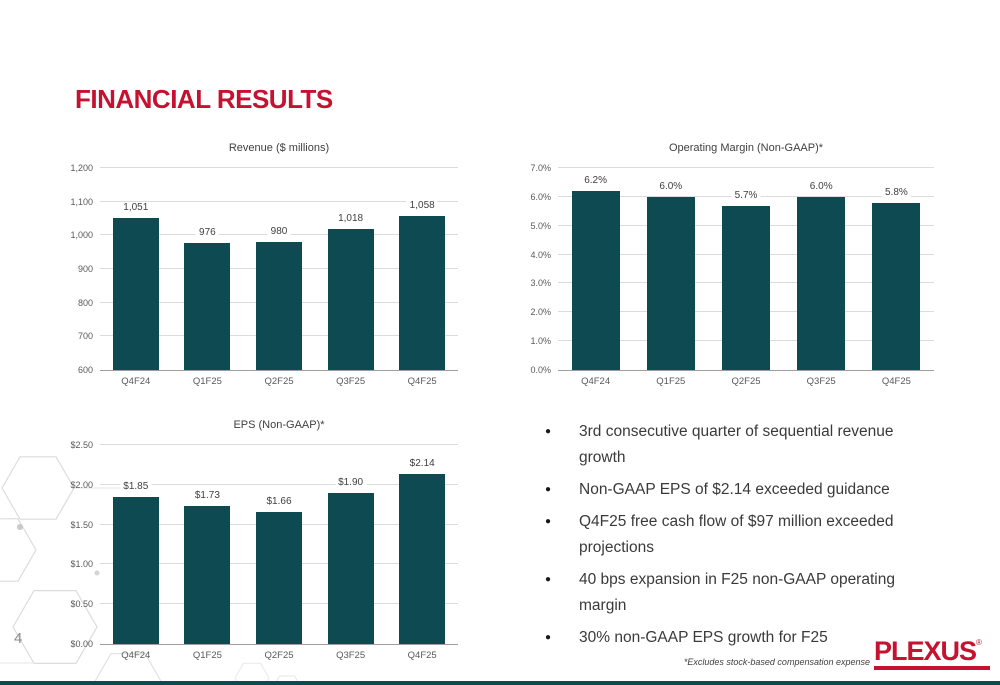 The width and height of the screenshot is (1000, 685). What do you see at coordinates (136, 208) in the screenshot?
I see `bar-value-label: 1,051` at bounding box center [136, 208].